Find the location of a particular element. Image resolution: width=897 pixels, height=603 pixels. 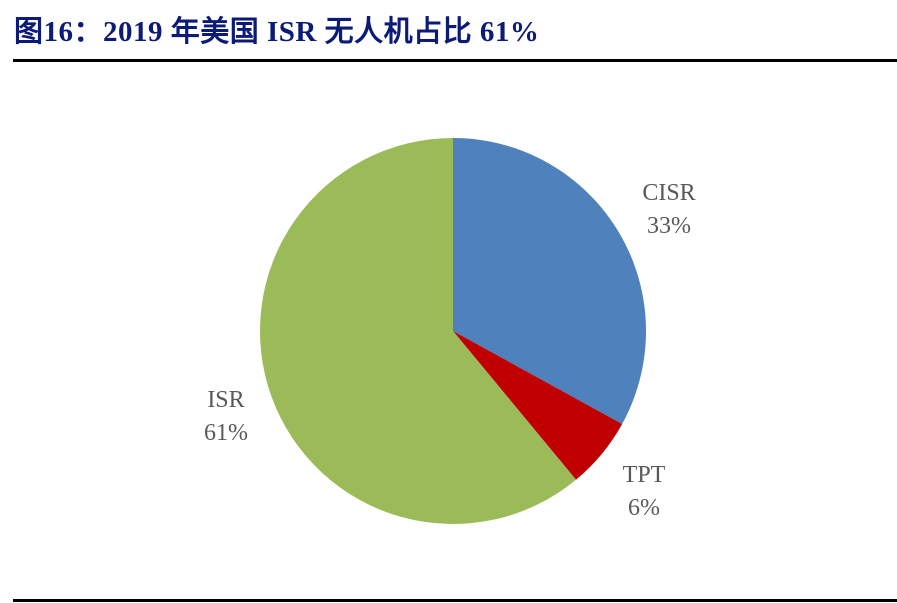

bottom-divider is located at coordinates (455, 600).